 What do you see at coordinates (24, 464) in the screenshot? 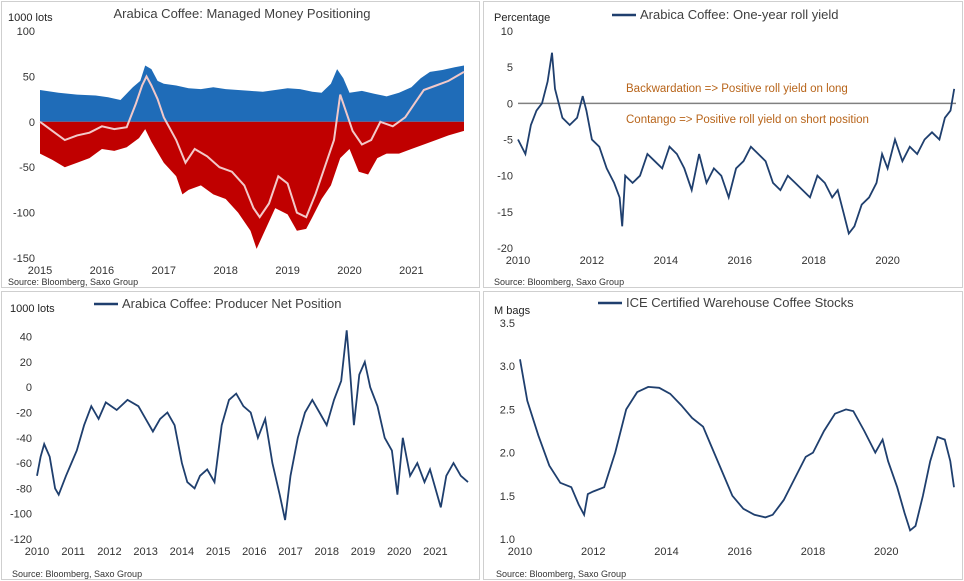
I see `y-tick-label: -60` at bounding box center [24, 464].